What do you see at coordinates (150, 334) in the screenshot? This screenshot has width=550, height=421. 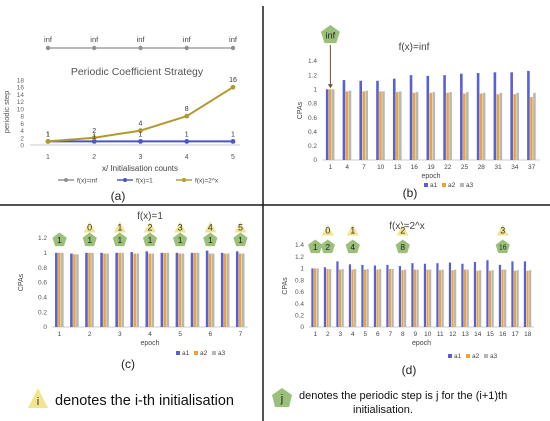 I see `x-tick-label: 4` at bounding box center [150, 334].